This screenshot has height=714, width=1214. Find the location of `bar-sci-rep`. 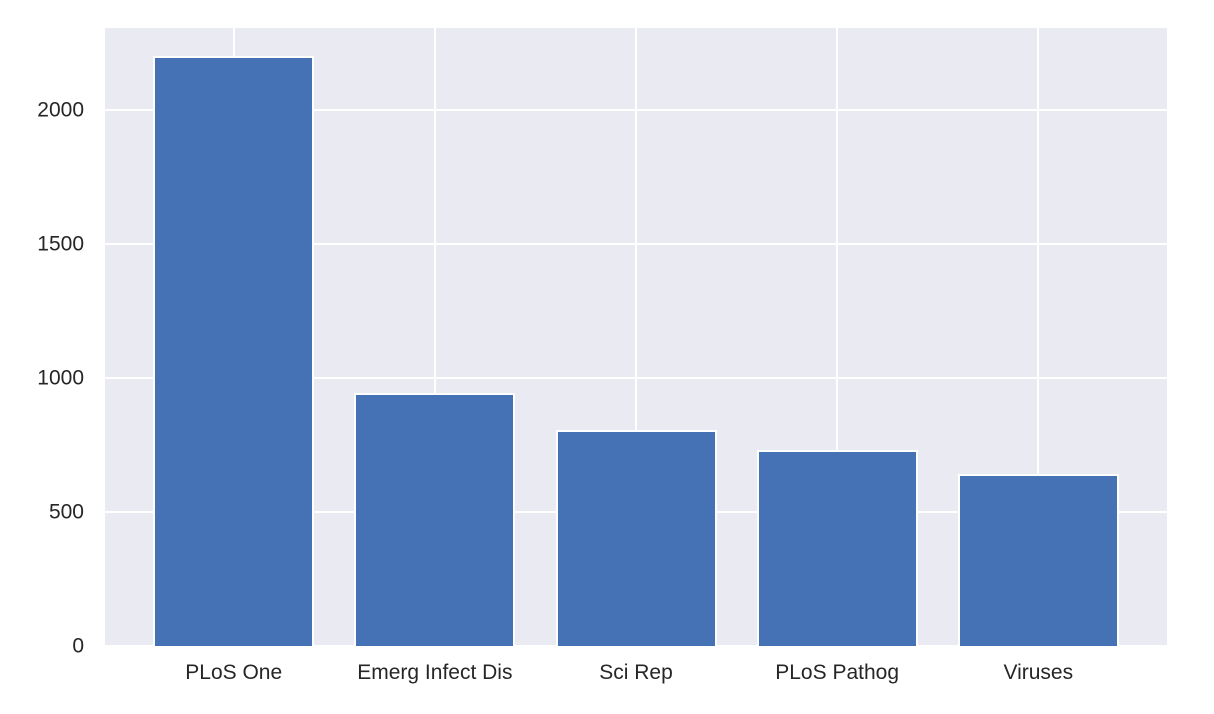

bar-sci-rep is located at coordinates (636, 538).